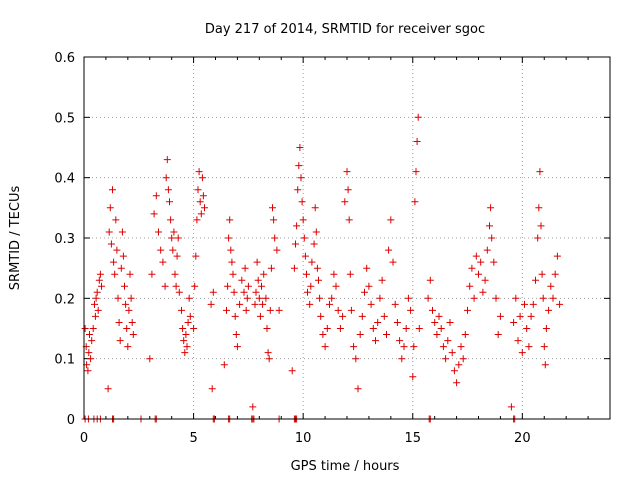  Describe the element at coordinates (64, 118) in the screenshot. I see `y-tick-label: 0.5` at that location.